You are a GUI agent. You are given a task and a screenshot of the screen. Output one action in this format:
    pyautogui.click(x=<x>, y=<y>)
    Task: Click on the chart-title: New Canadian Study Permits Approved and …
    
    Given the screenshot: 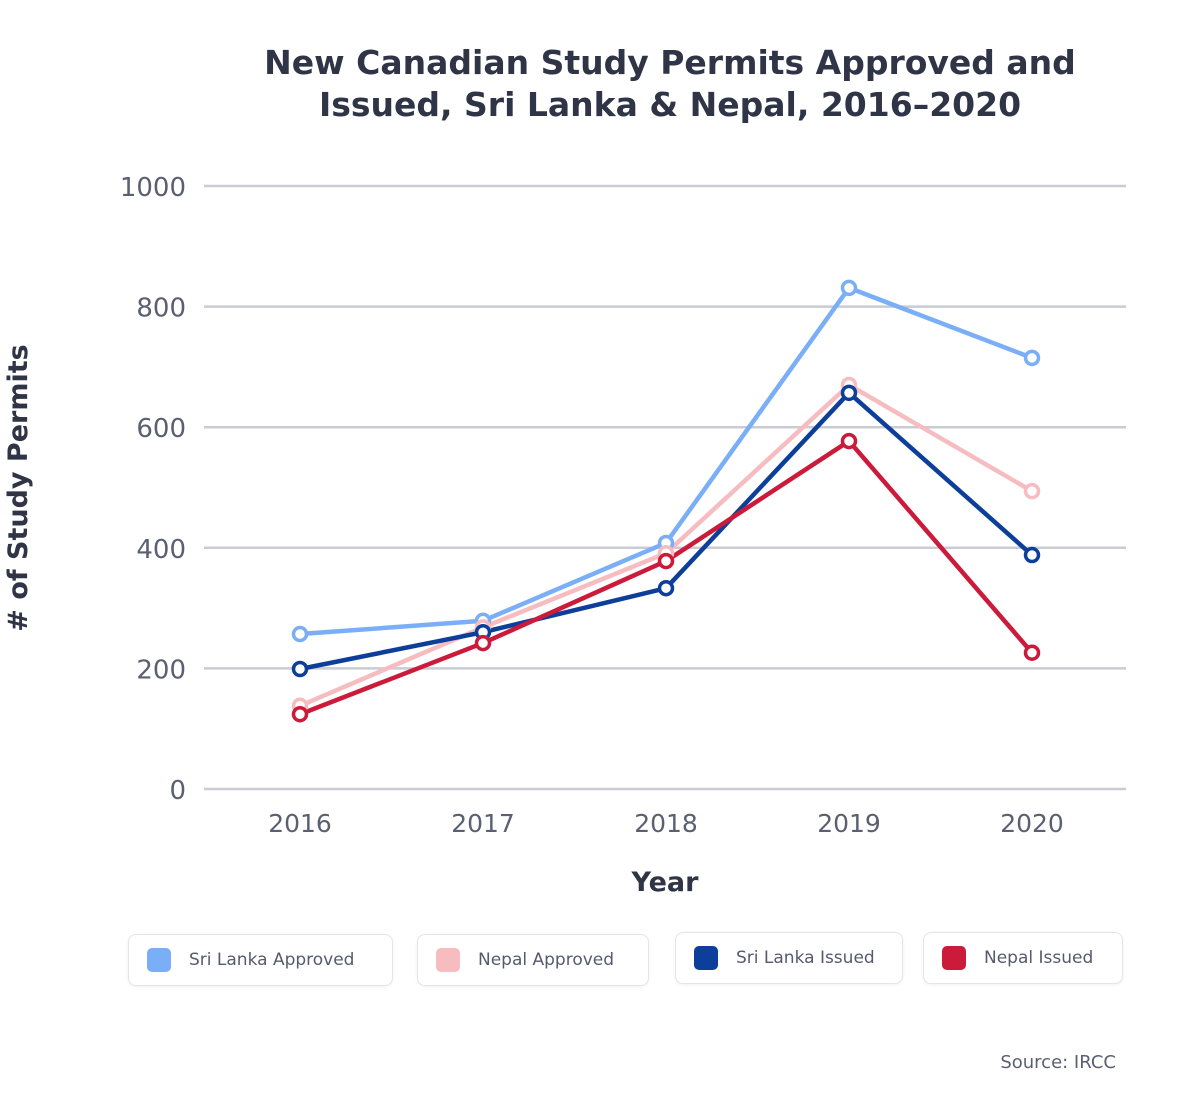 What is the action you would take?
    pyautogui.click(x=670, y=84)
    